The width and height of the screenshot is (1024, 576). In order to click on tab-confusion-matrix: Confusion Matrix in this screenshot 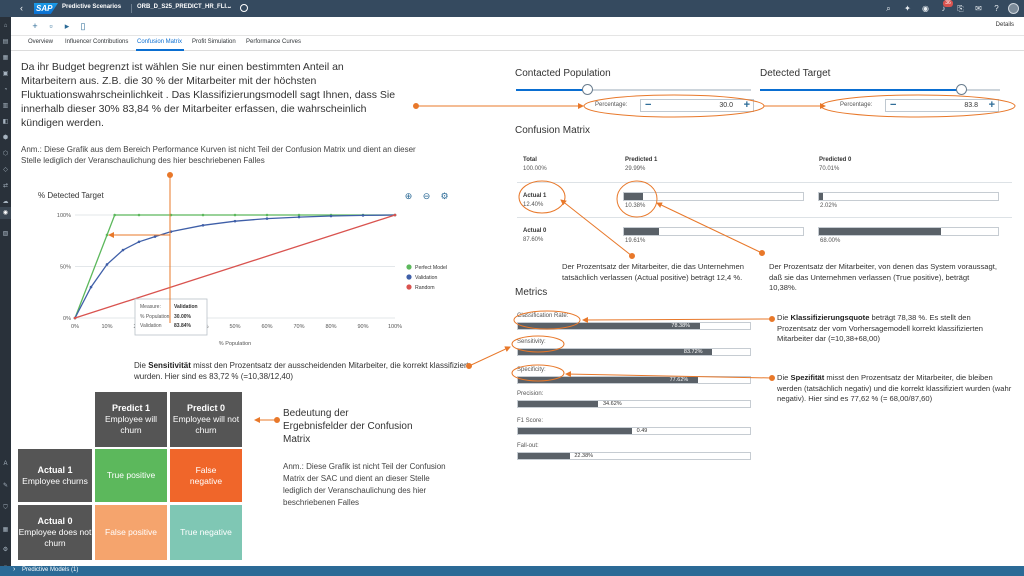, I will do `click(160, 42)`.